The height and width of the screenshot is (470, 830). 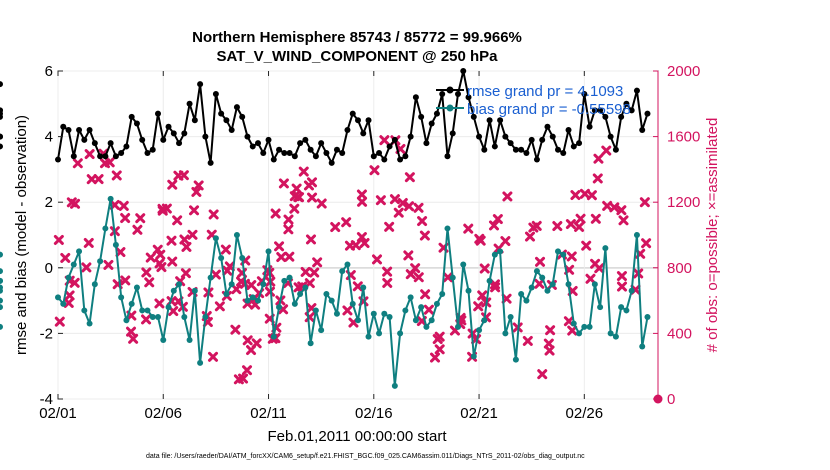 What do you see at coordinates (683, 202) in the screenshot?
I see `y-tick-label-right: 1200` at bounding box center [683, 202].